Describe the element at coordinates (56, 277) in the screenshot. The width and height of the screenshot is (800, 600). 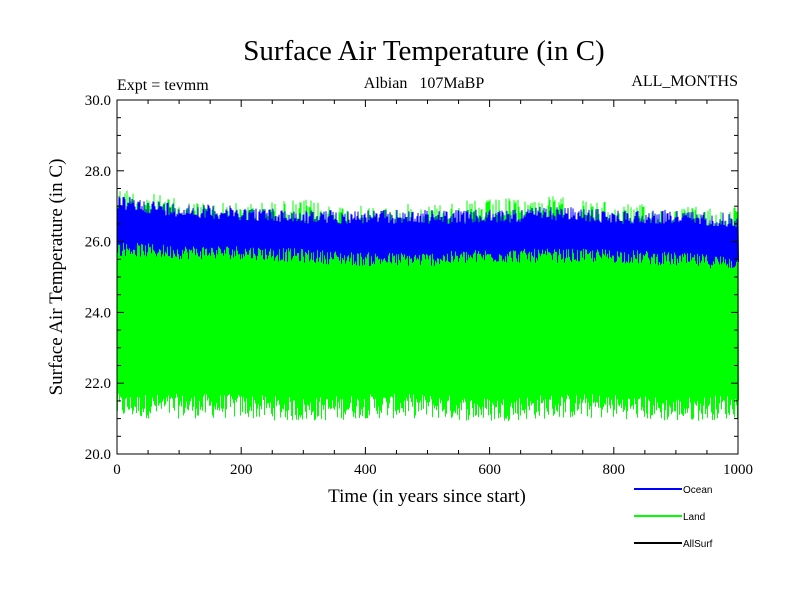
I see `y-axis-label: Surface Air Temperature (in C)` at that location.